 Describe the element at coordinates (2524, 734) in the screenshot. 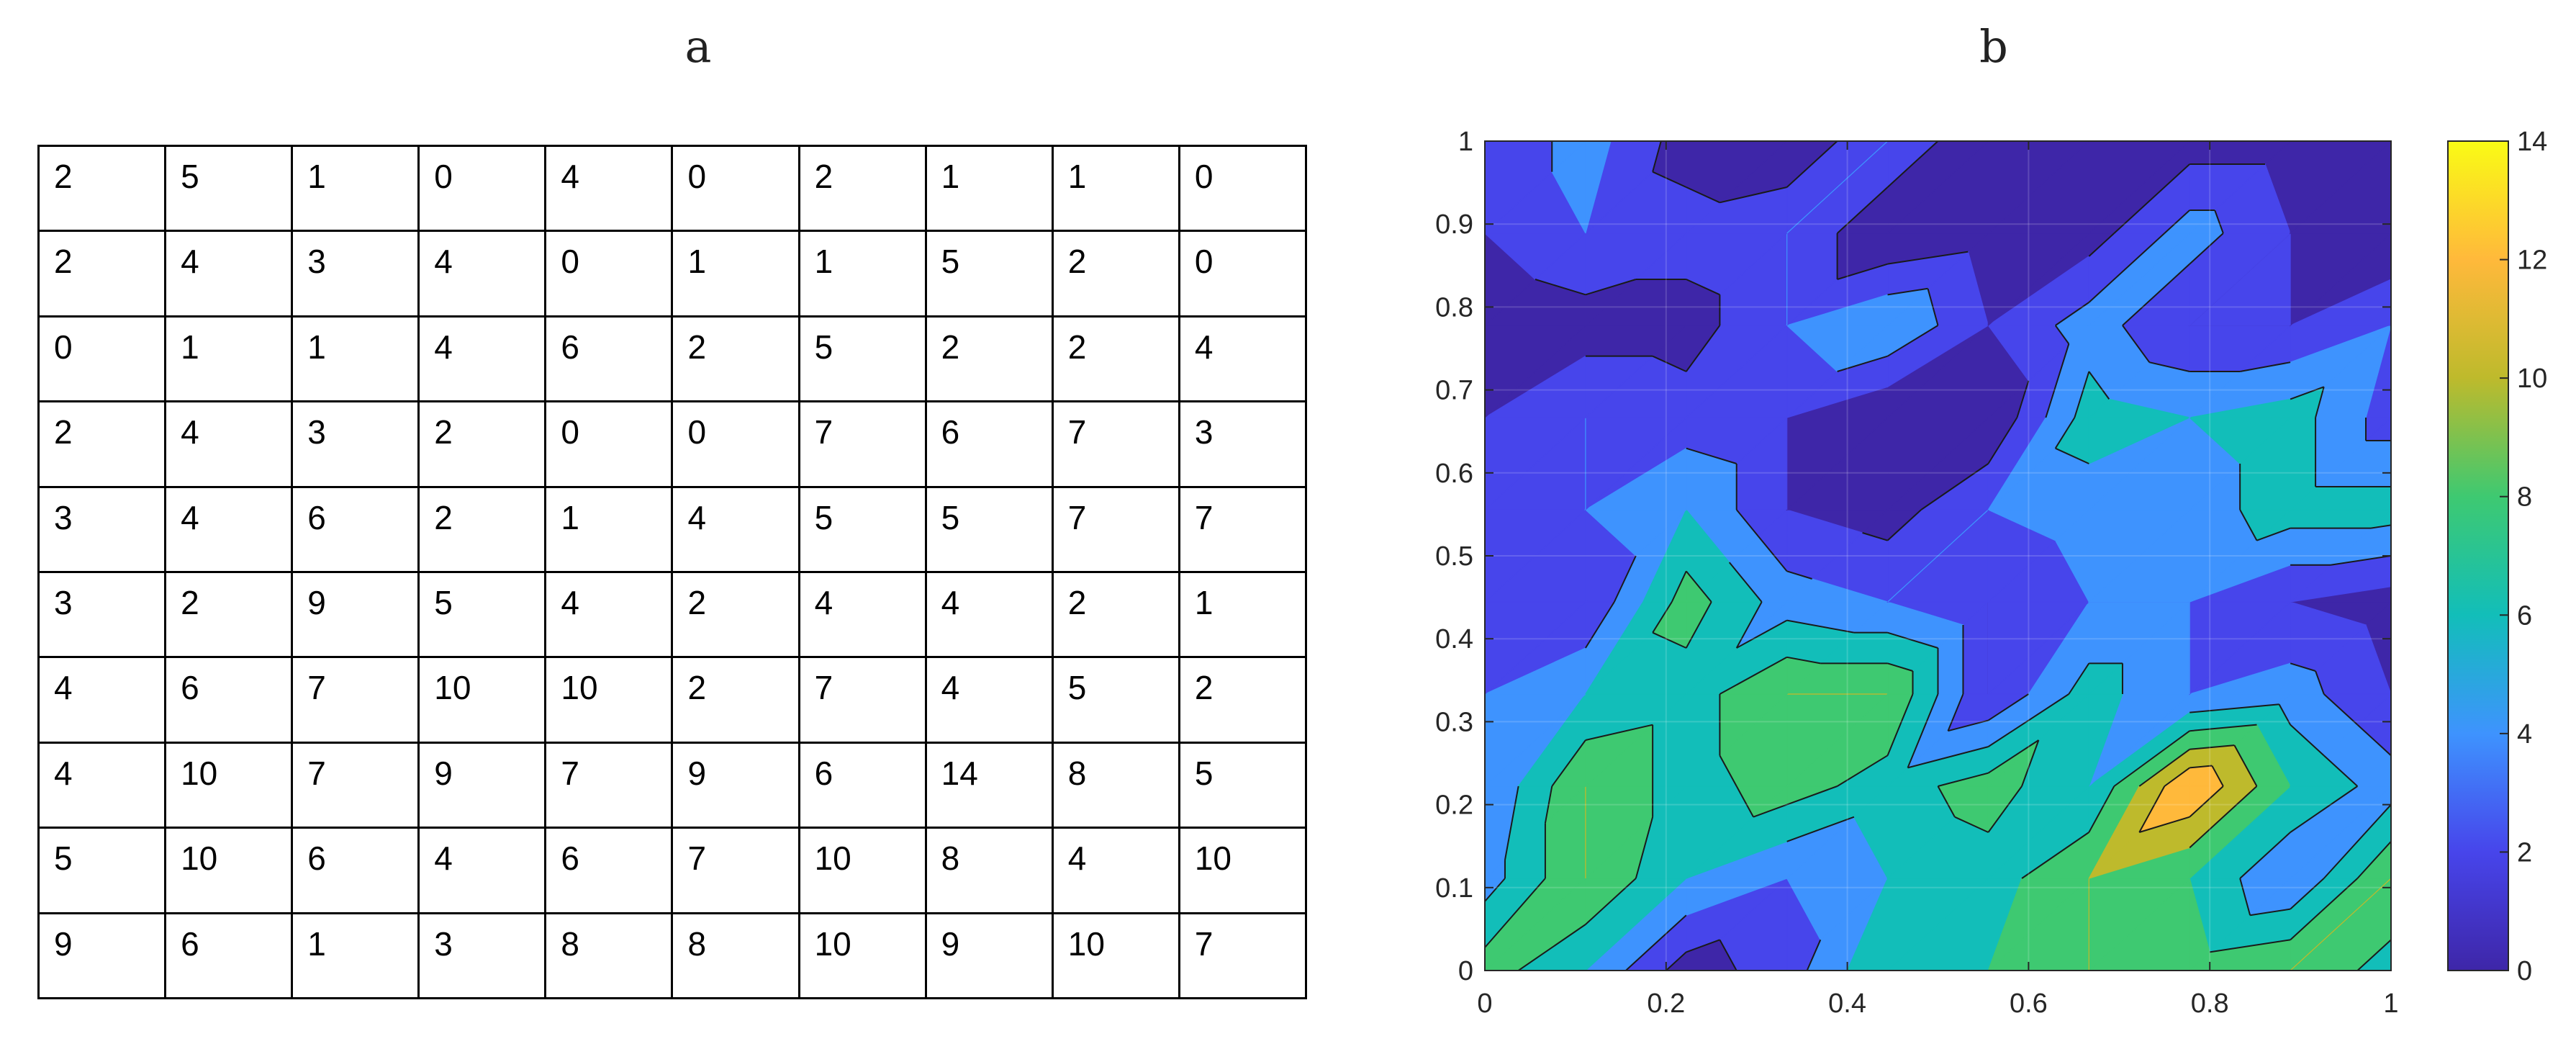

I see `colorbar-tick-label: 4` at that location.